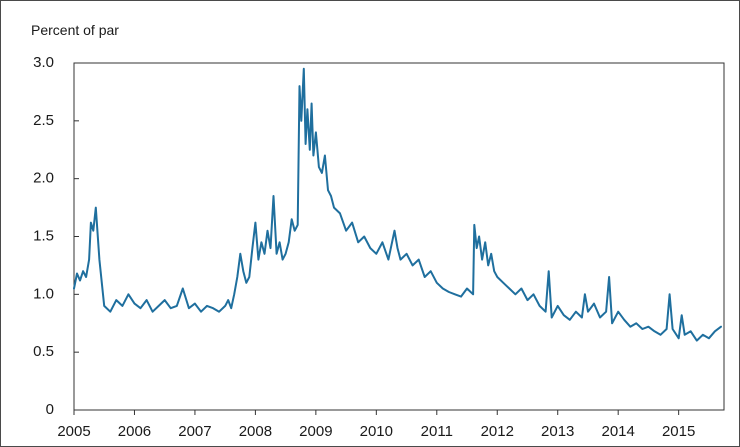 The width and height of the screenshot is (740, 447). Describe the element at coordinates (134, 431) in the screenshot. I see `x-tick-label: 2006` at that location.